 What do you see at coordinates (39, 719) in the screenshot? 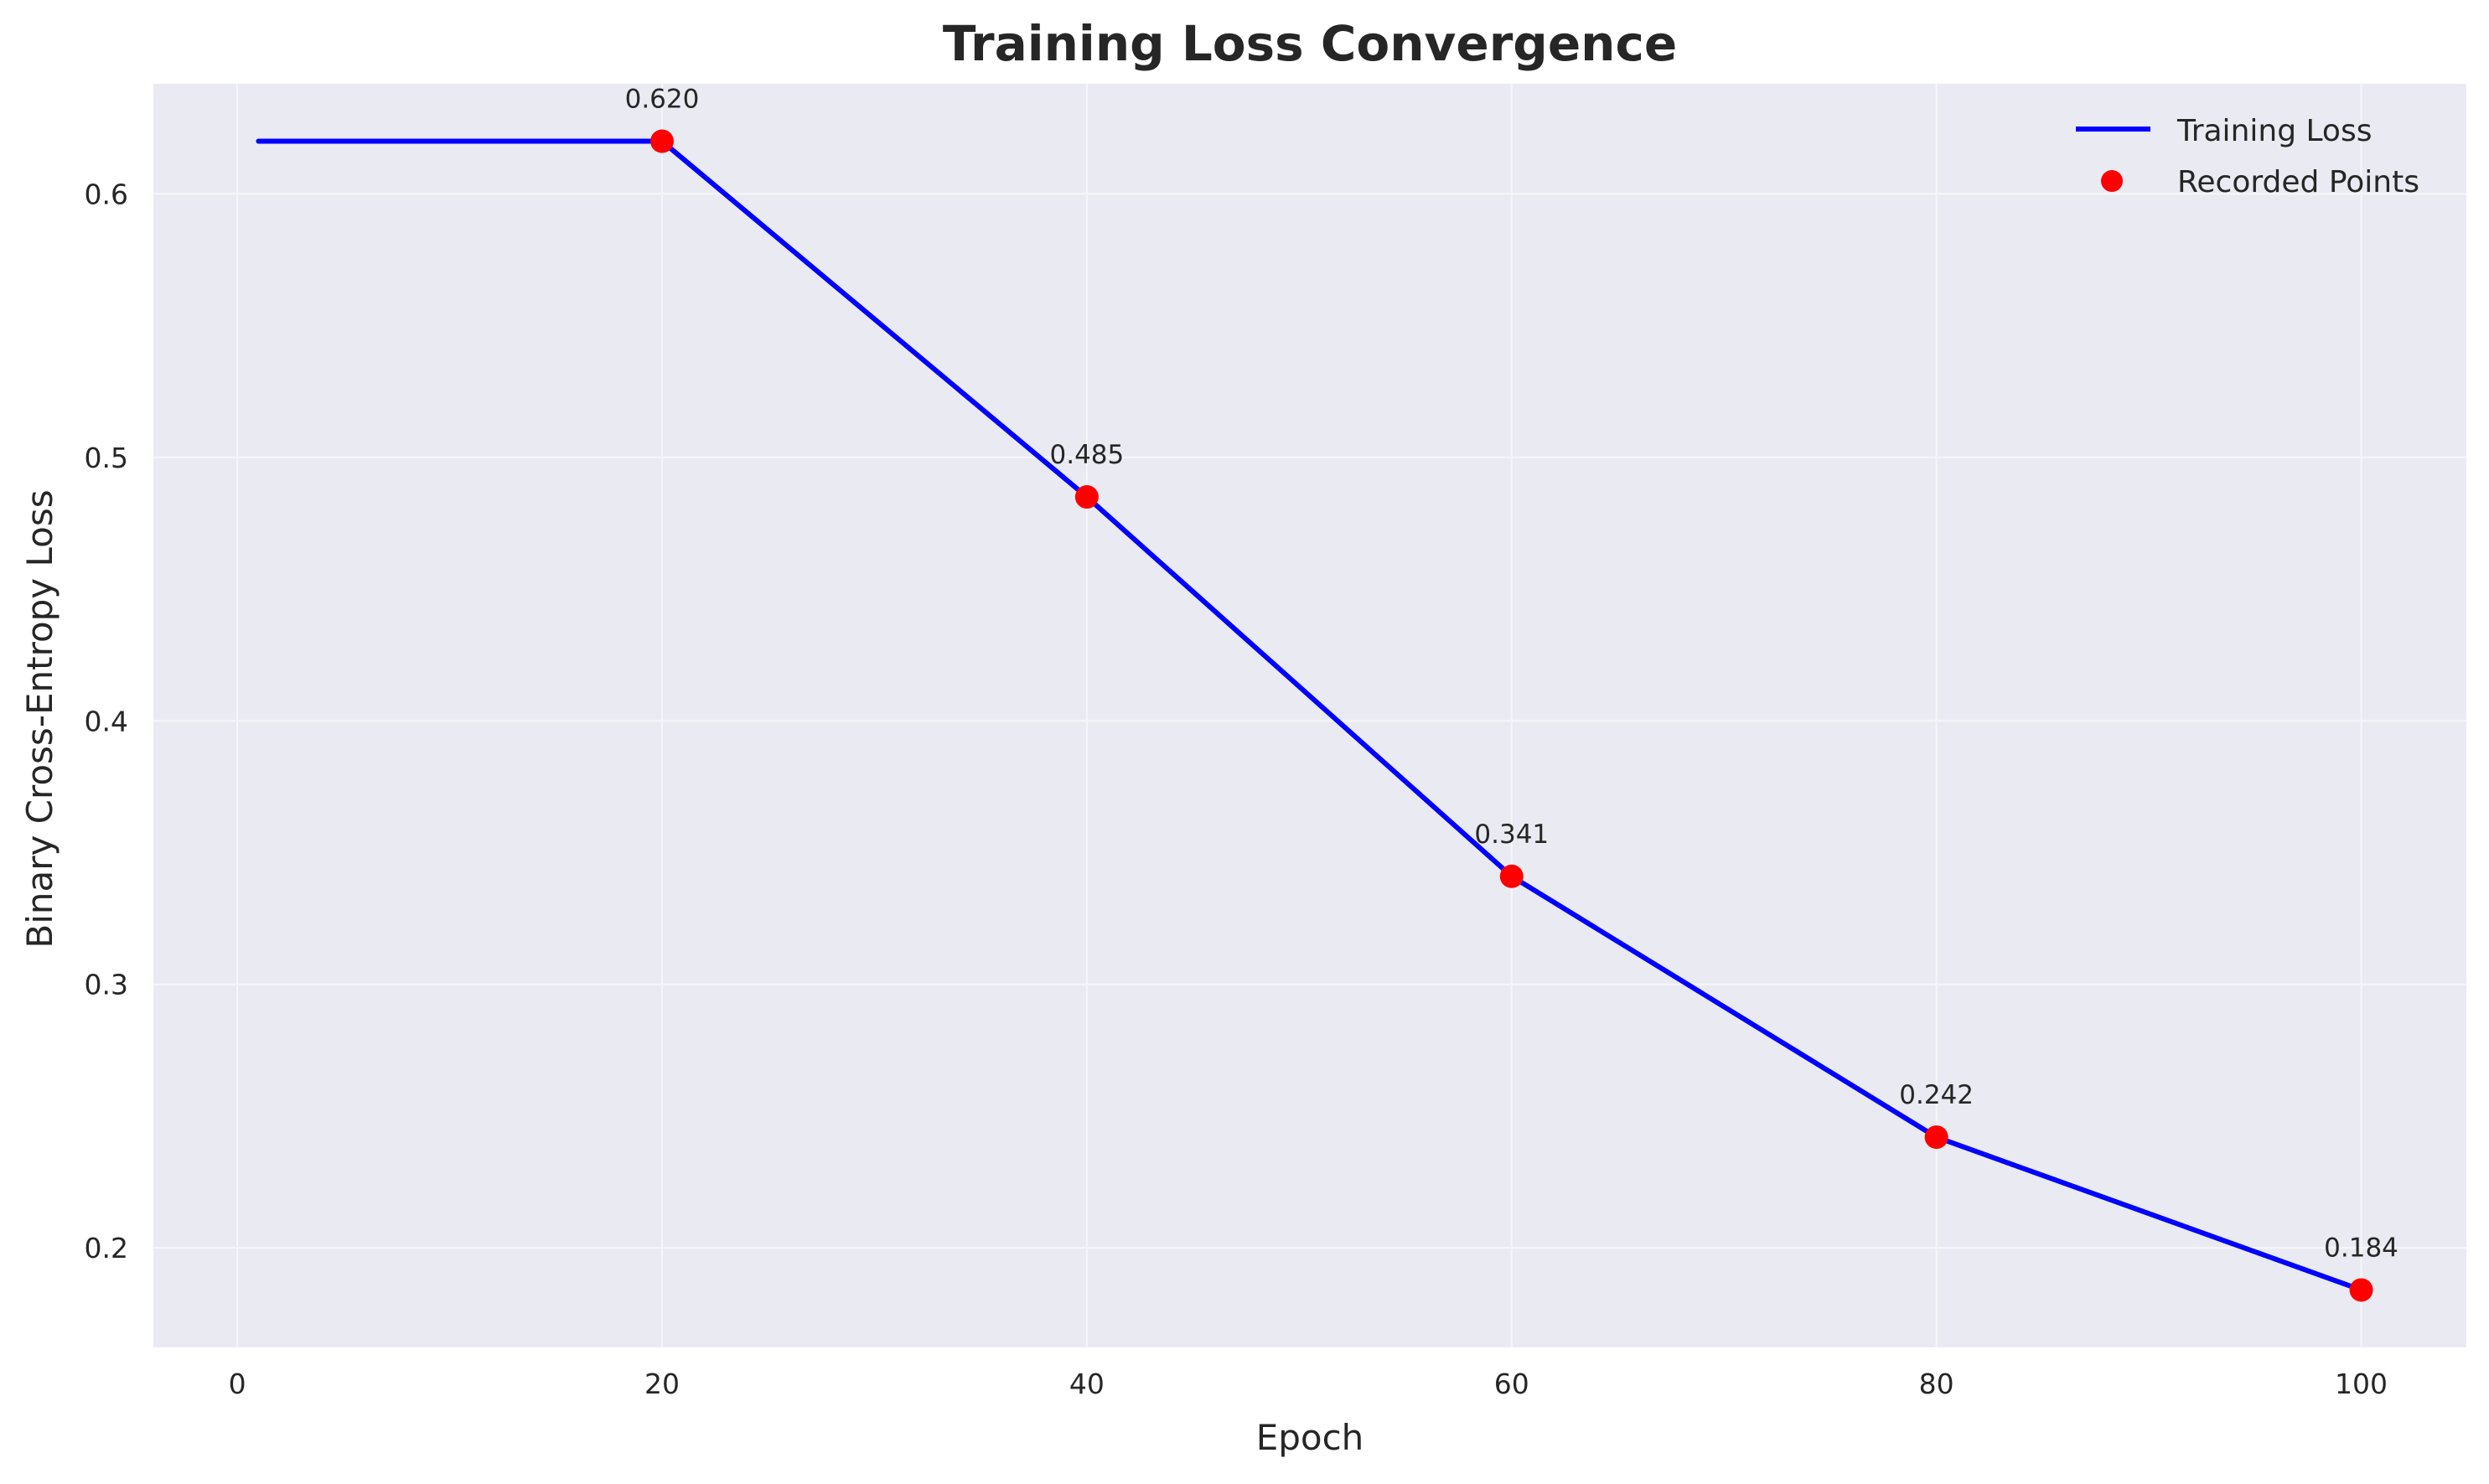
I see `y-axis-label: Binary Cross-Entropy Loss` at bounding box center [39, 719].